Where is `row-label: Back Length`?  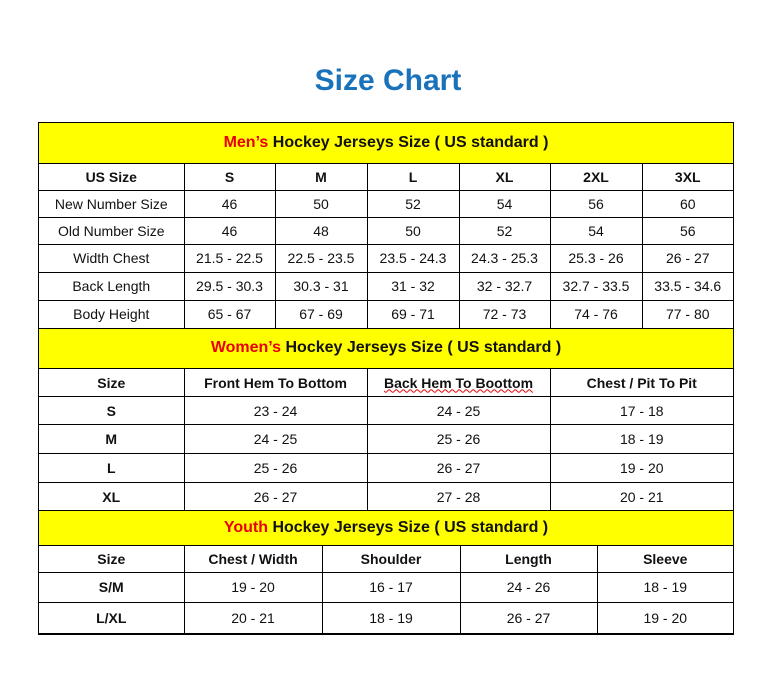 row-label: Back Length is located at coordinates (112, 286).